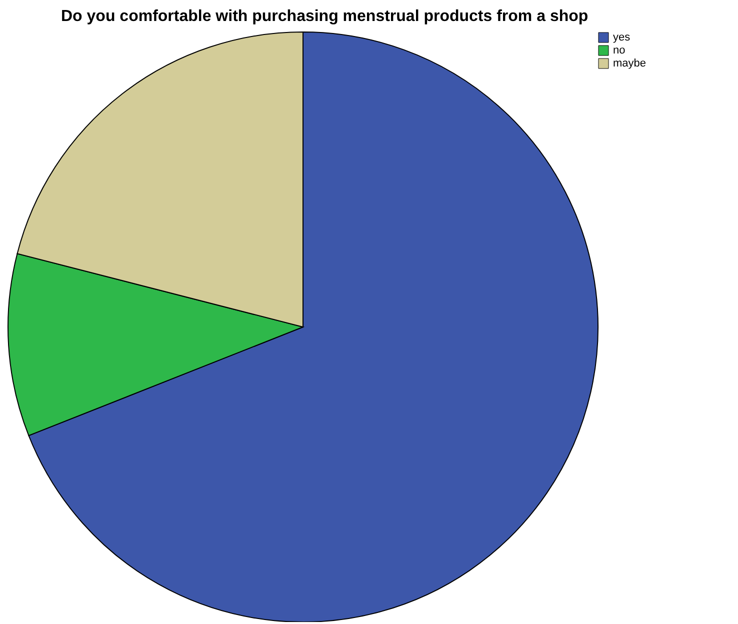 The image size is (738, 624). I want to click on chart-title: Do you comfortable with purchasing menstrual products from a shop, so click(324, 16).